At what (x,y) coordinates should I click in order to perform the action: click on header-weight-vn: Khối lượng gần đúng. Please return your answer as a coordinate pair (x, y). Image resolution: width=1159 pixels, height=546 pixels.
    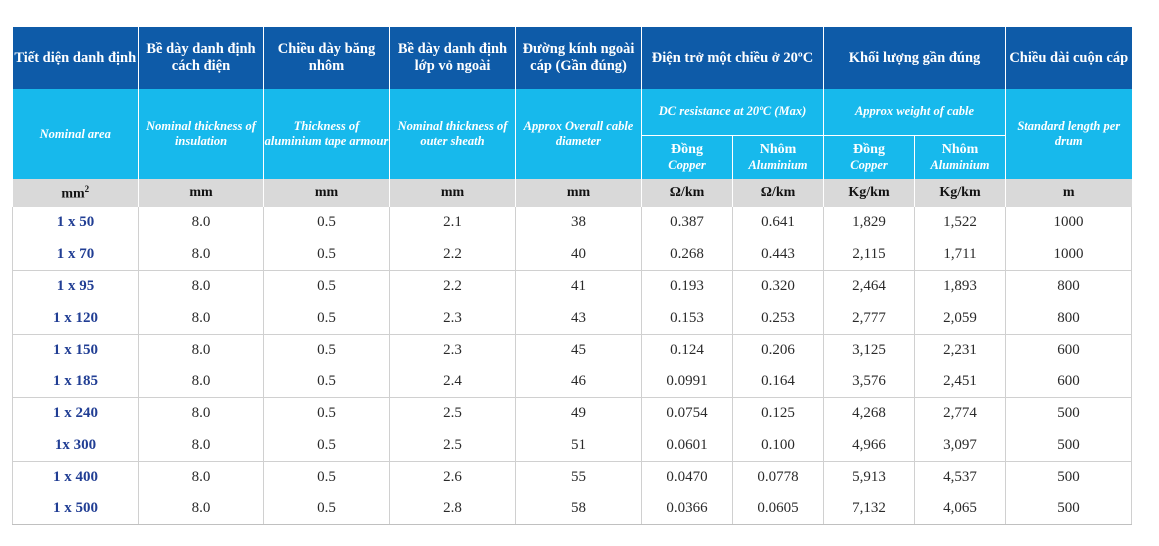
    Looking at the image, I should click on (914, 58).